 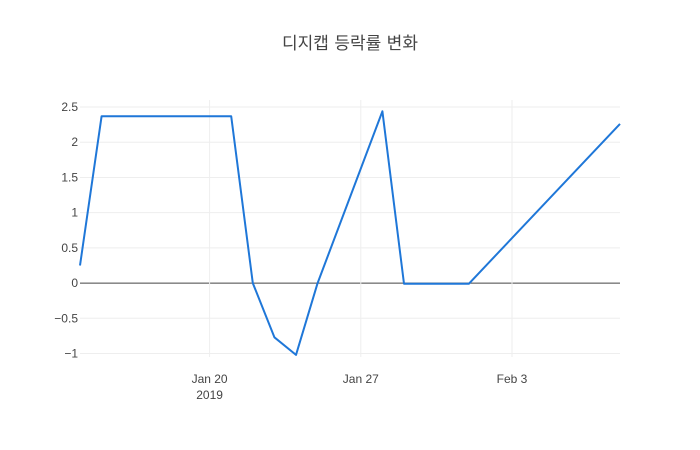 What do you see at coordinates (350, 44) in the screenshot?
I see `chart-title: 디지캡 등락률 변화` at bounding box center [350, 44].